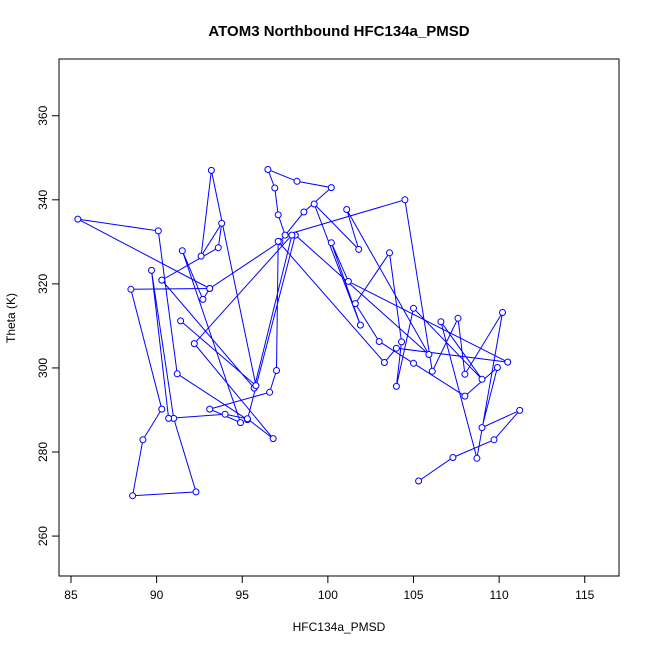 This screenshot has height=650, width=650. I want to click on y-tick-label: 280, so click(43, 452).